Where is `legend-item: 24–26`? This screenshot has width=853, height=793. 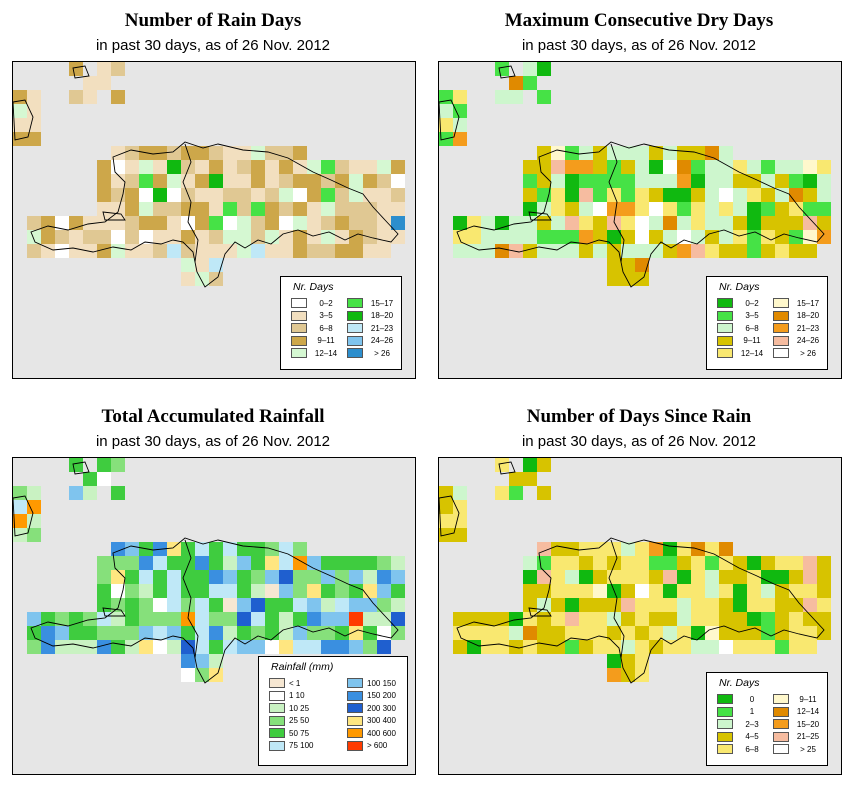
legend-item: 24–26 is located at coordinates (798, 341).